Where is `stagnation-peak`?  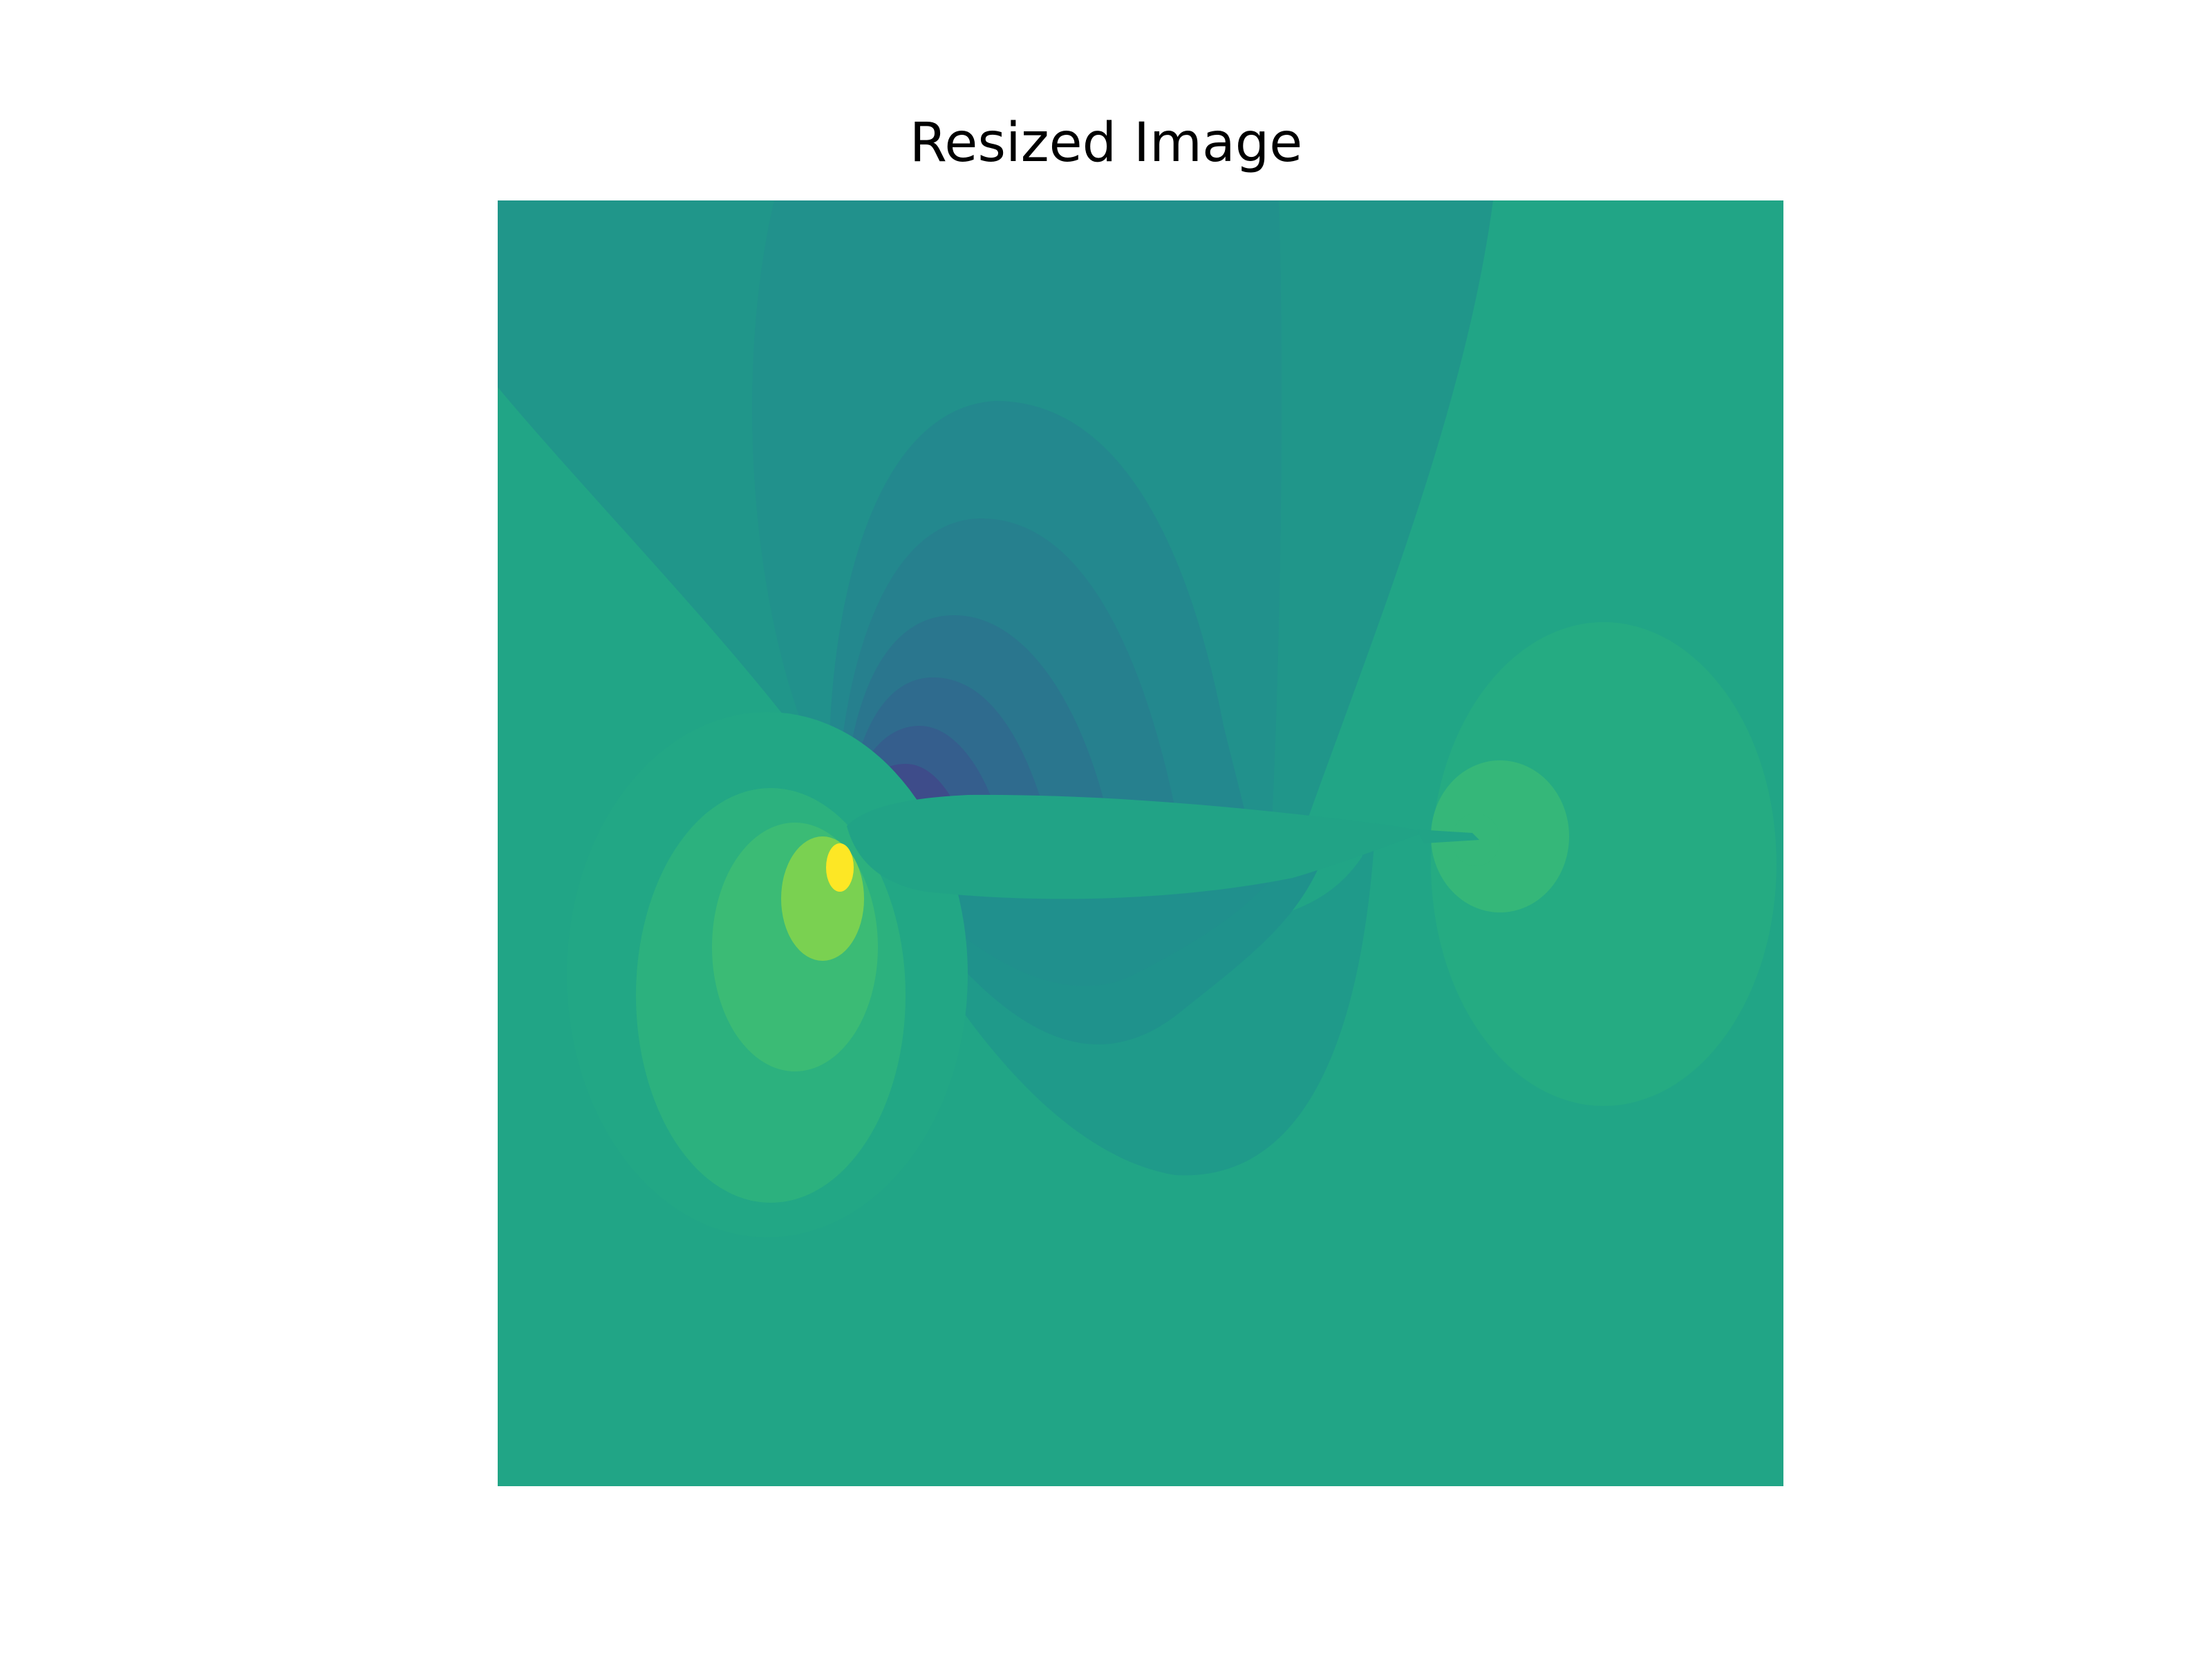 stagnation-peak is located at coordinates (840, 868).